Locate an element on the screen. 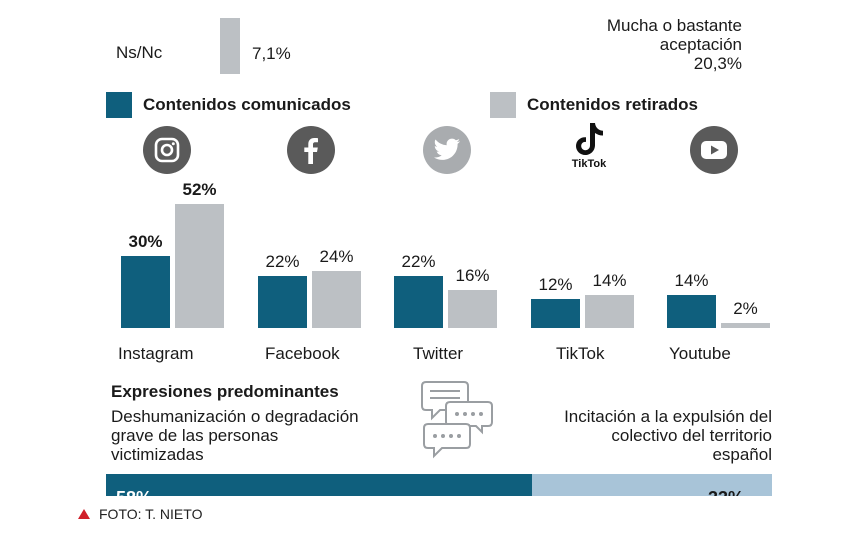 The image size is (850, 536). legend-label-comunicados: Contenidos comunicados is located at coordinates (247, 104).